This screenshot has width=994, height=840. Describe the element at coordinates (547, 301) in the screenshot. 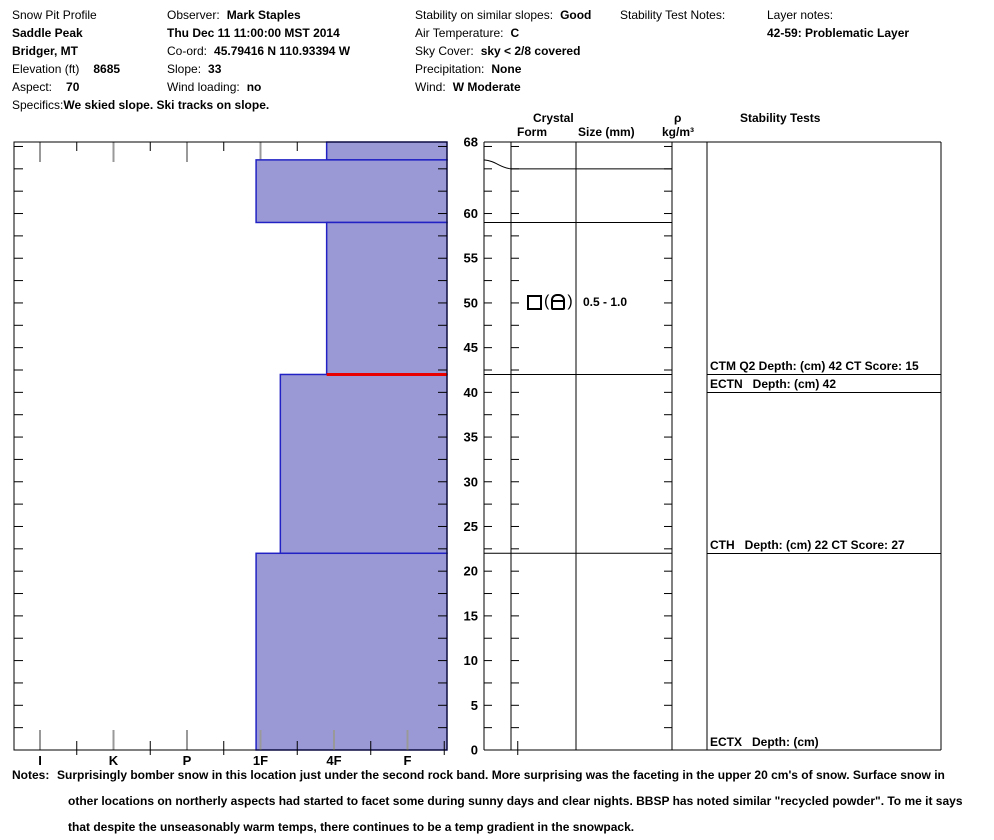

I see `open-paren: (` at that location.